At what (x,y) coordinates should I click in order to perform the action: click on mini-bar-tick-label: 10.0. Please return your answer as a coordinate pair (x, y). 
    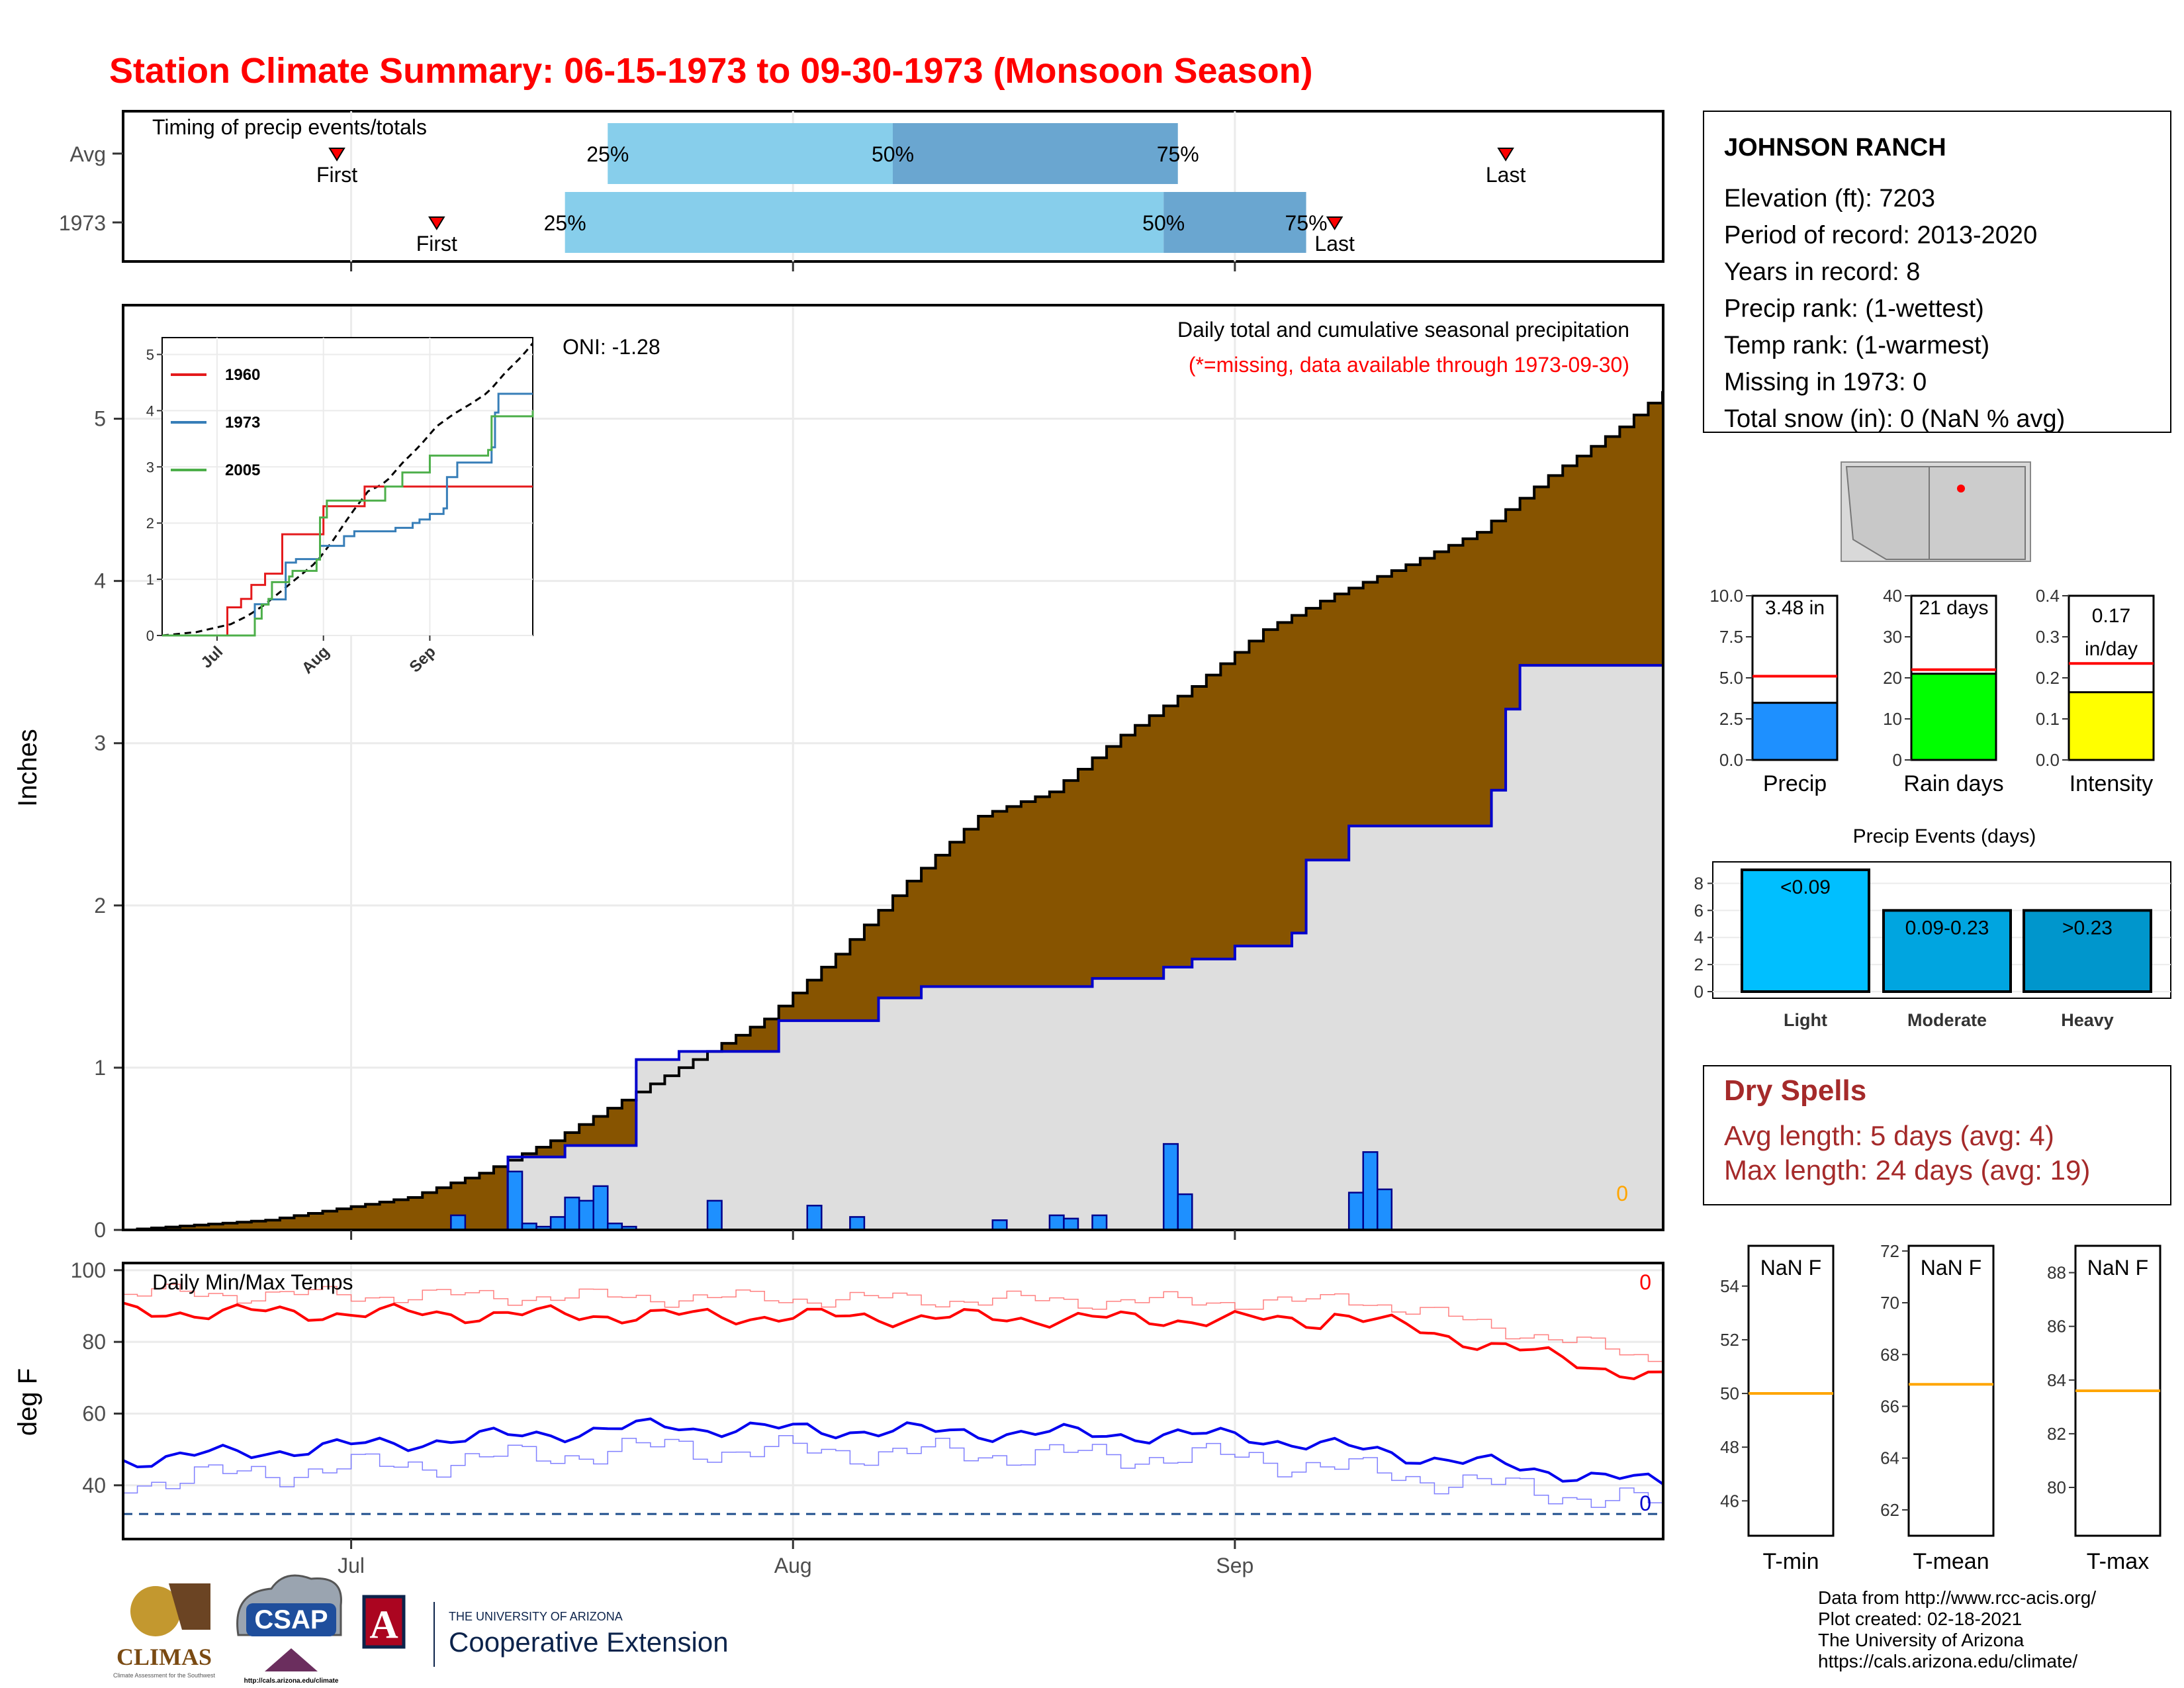
    Looking at the image, I should click on (1726, 596).